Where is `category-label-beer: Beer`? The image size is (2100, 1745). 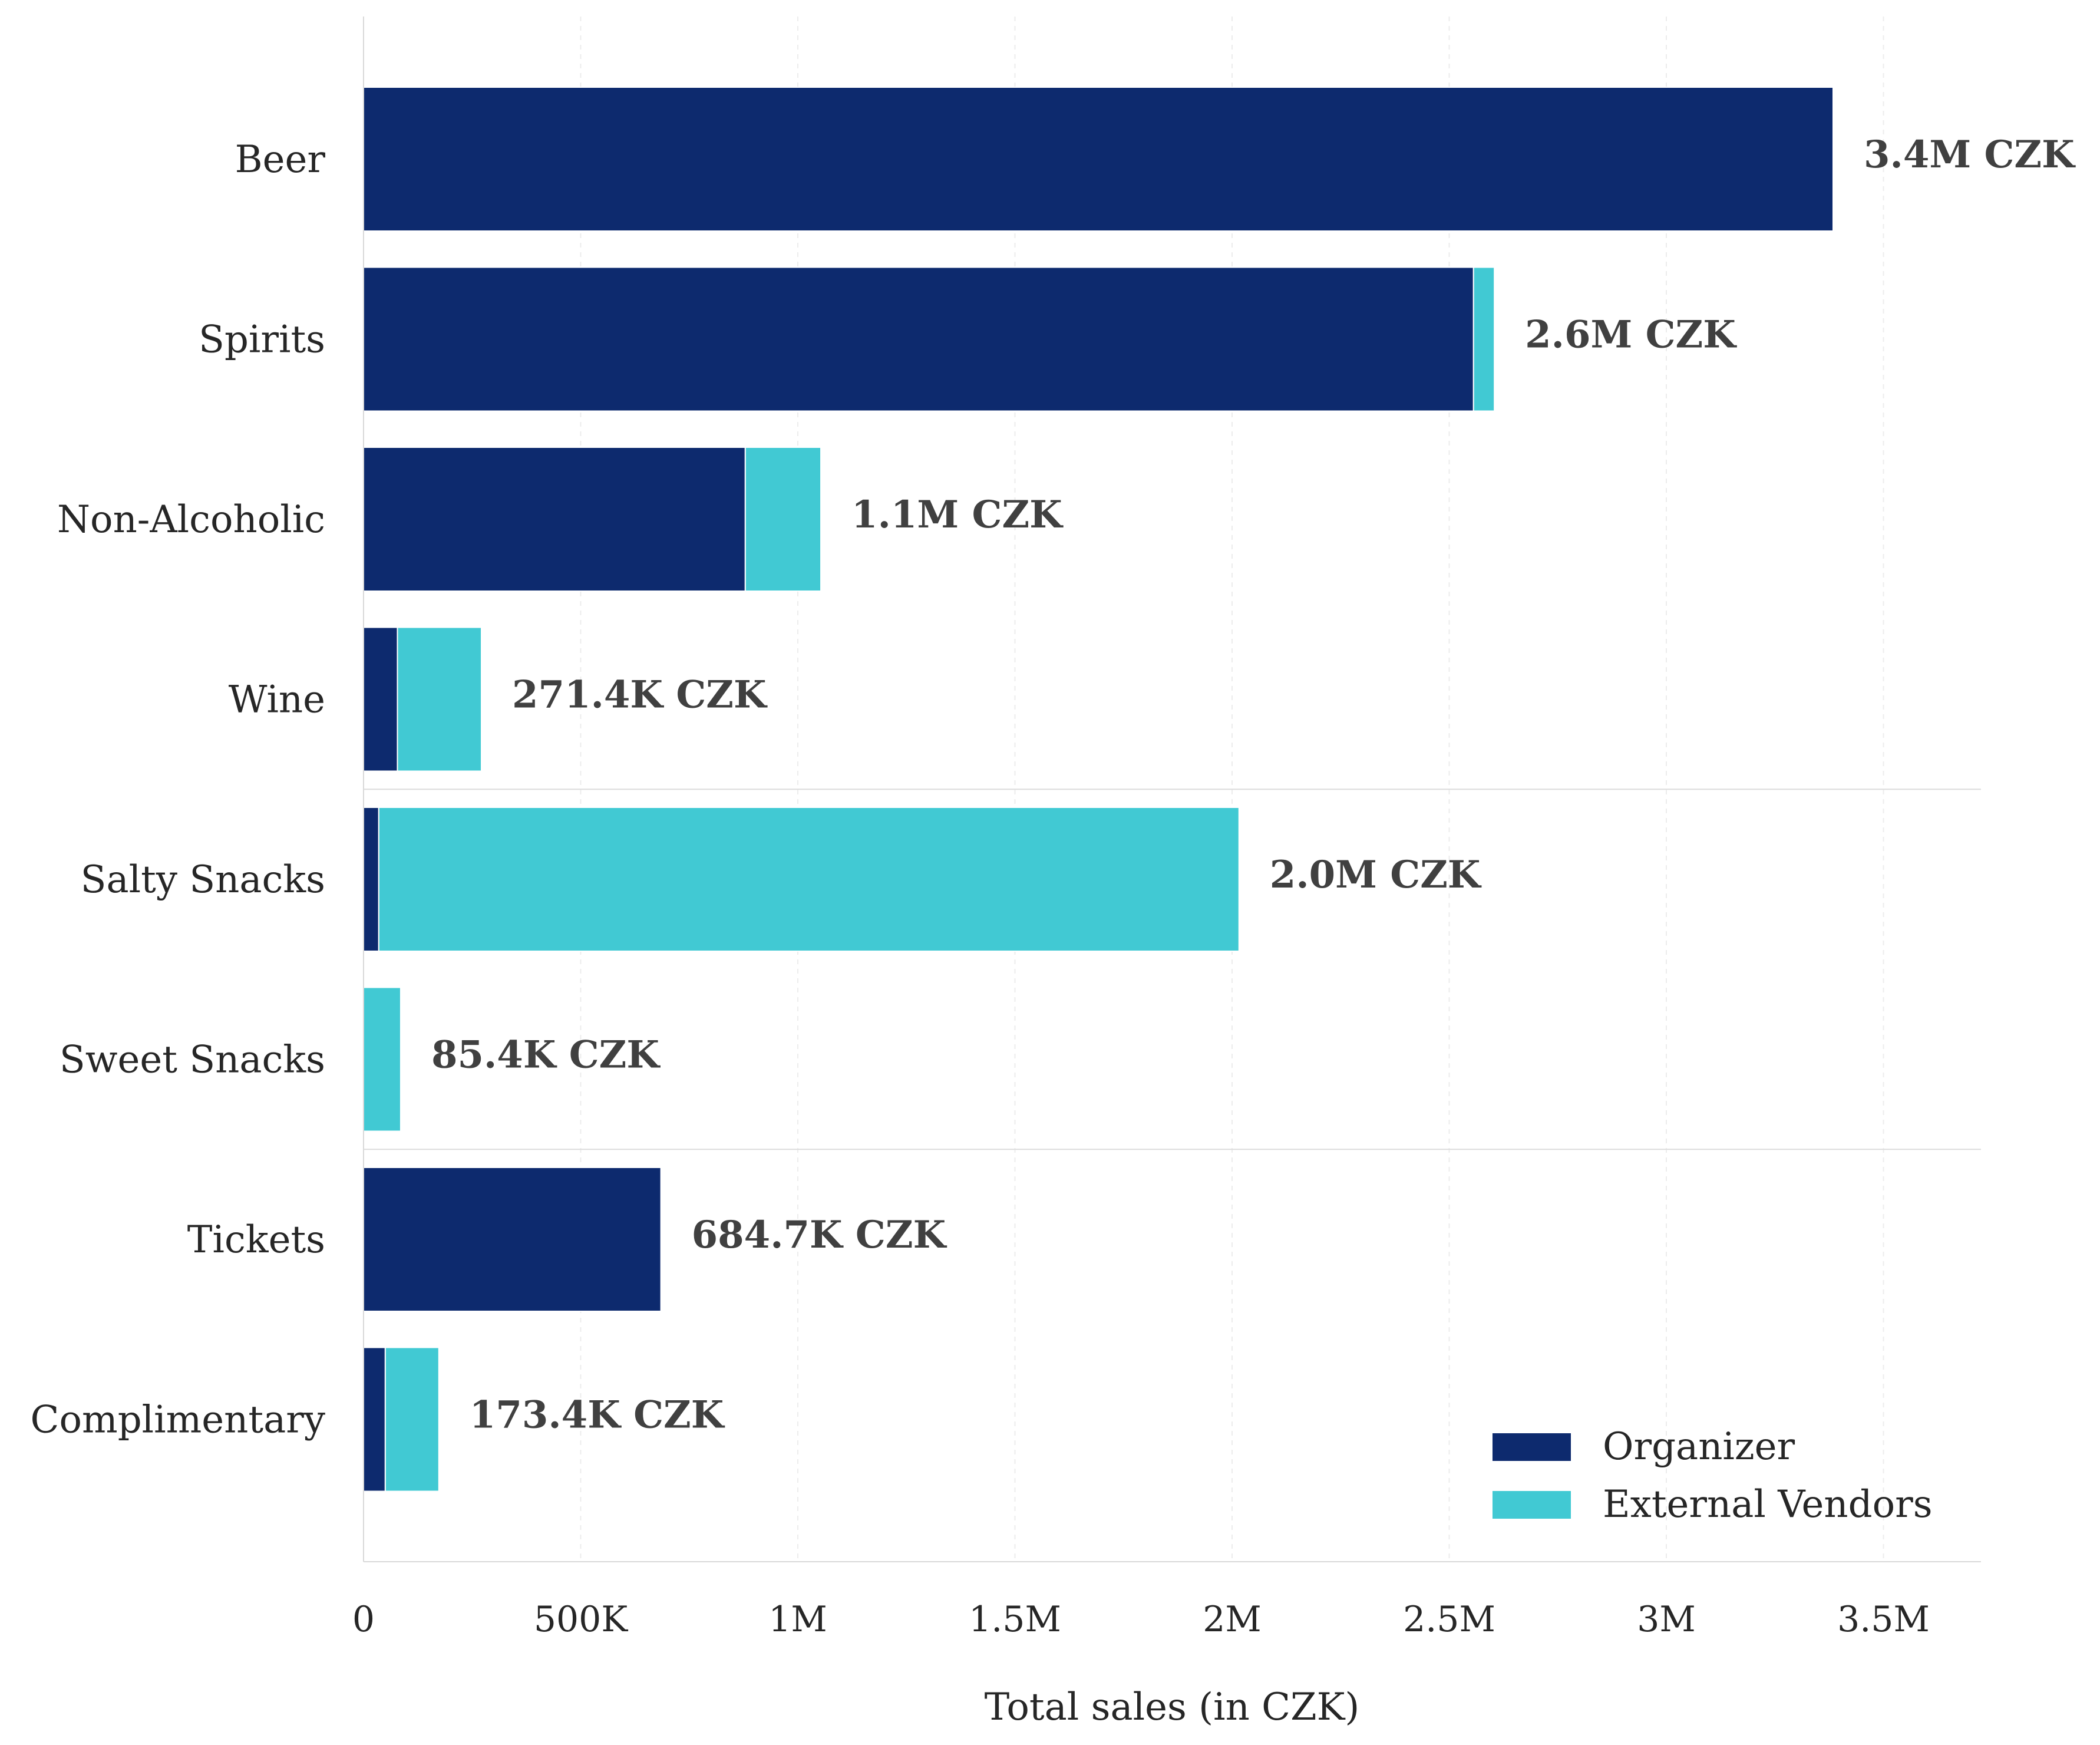
category-label-beer: Beer is located at coordinates (280, 160).